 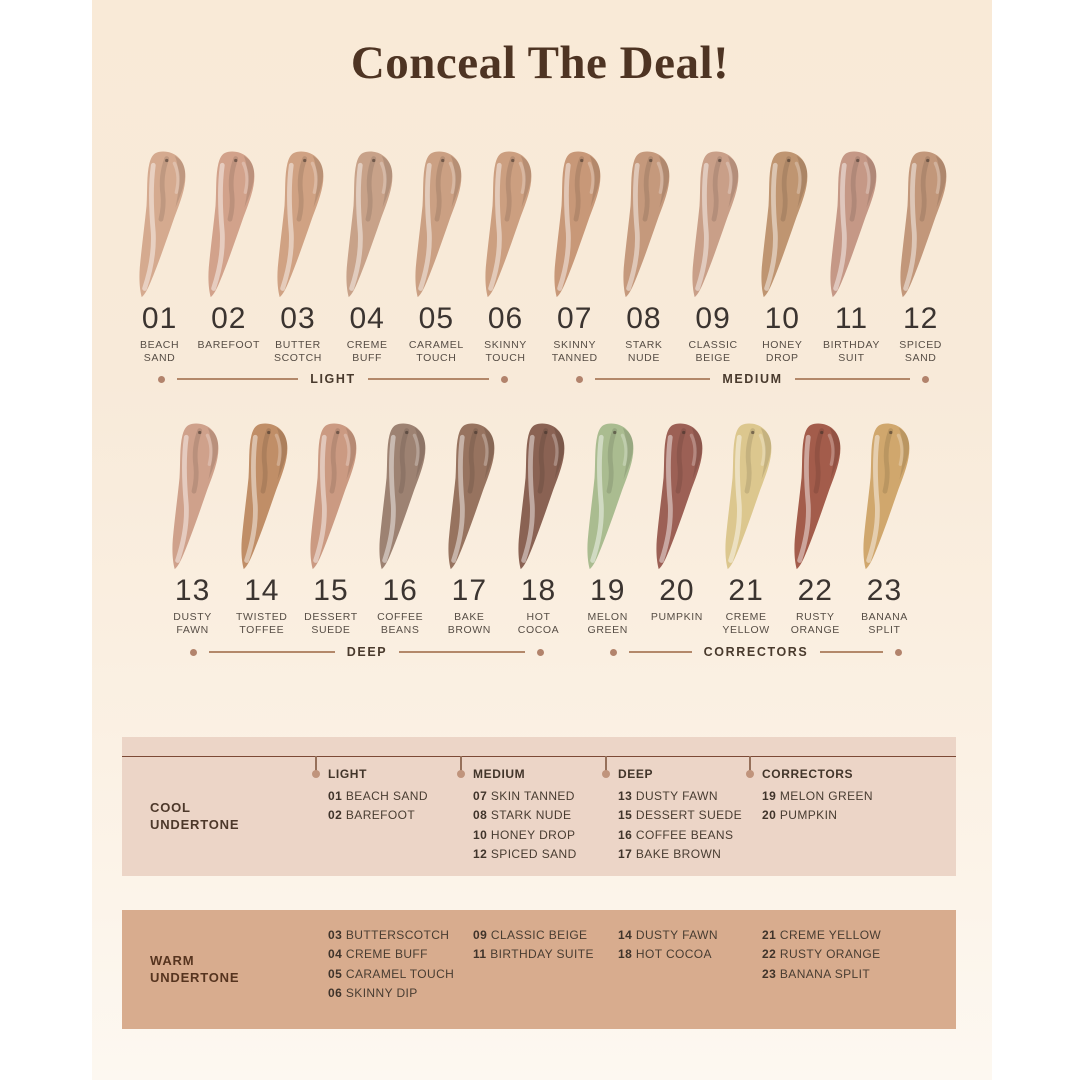 I want to click on shade-reference-name: CARAMEL TOUCH, so click(x=400, y=973).